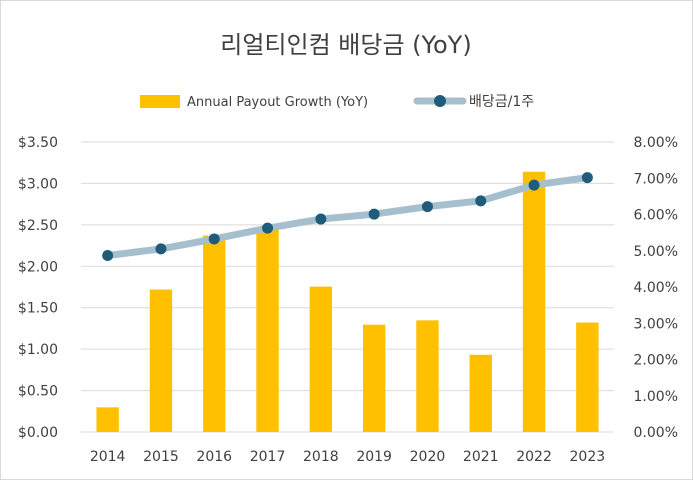 The image size is (693, 480). Describe the element at coordinates (656, 433) in the screenshot. I see `right-tick-label: 0.00%` at that location.